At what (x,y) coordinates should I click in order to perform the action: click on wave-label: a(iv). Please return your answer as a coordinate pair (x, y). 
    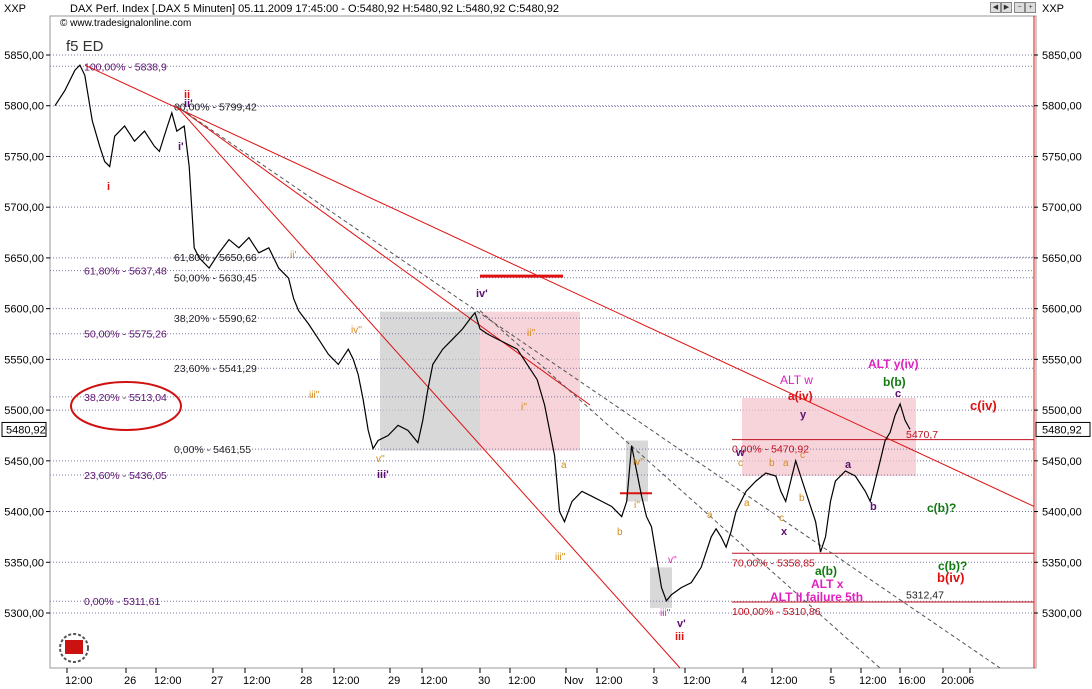
    Looking at the image, I should click on (800, 396).